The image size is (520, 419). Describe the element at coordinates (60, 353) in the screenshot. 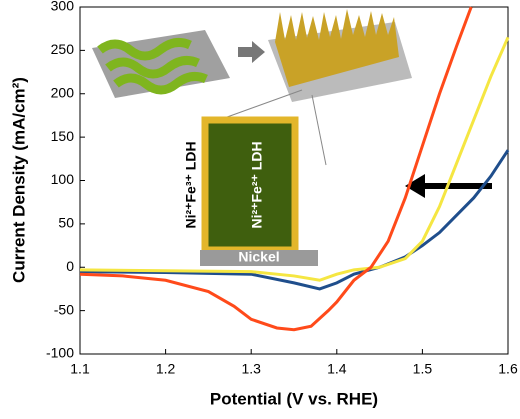

I see `y-tick-label: -100` at that location.